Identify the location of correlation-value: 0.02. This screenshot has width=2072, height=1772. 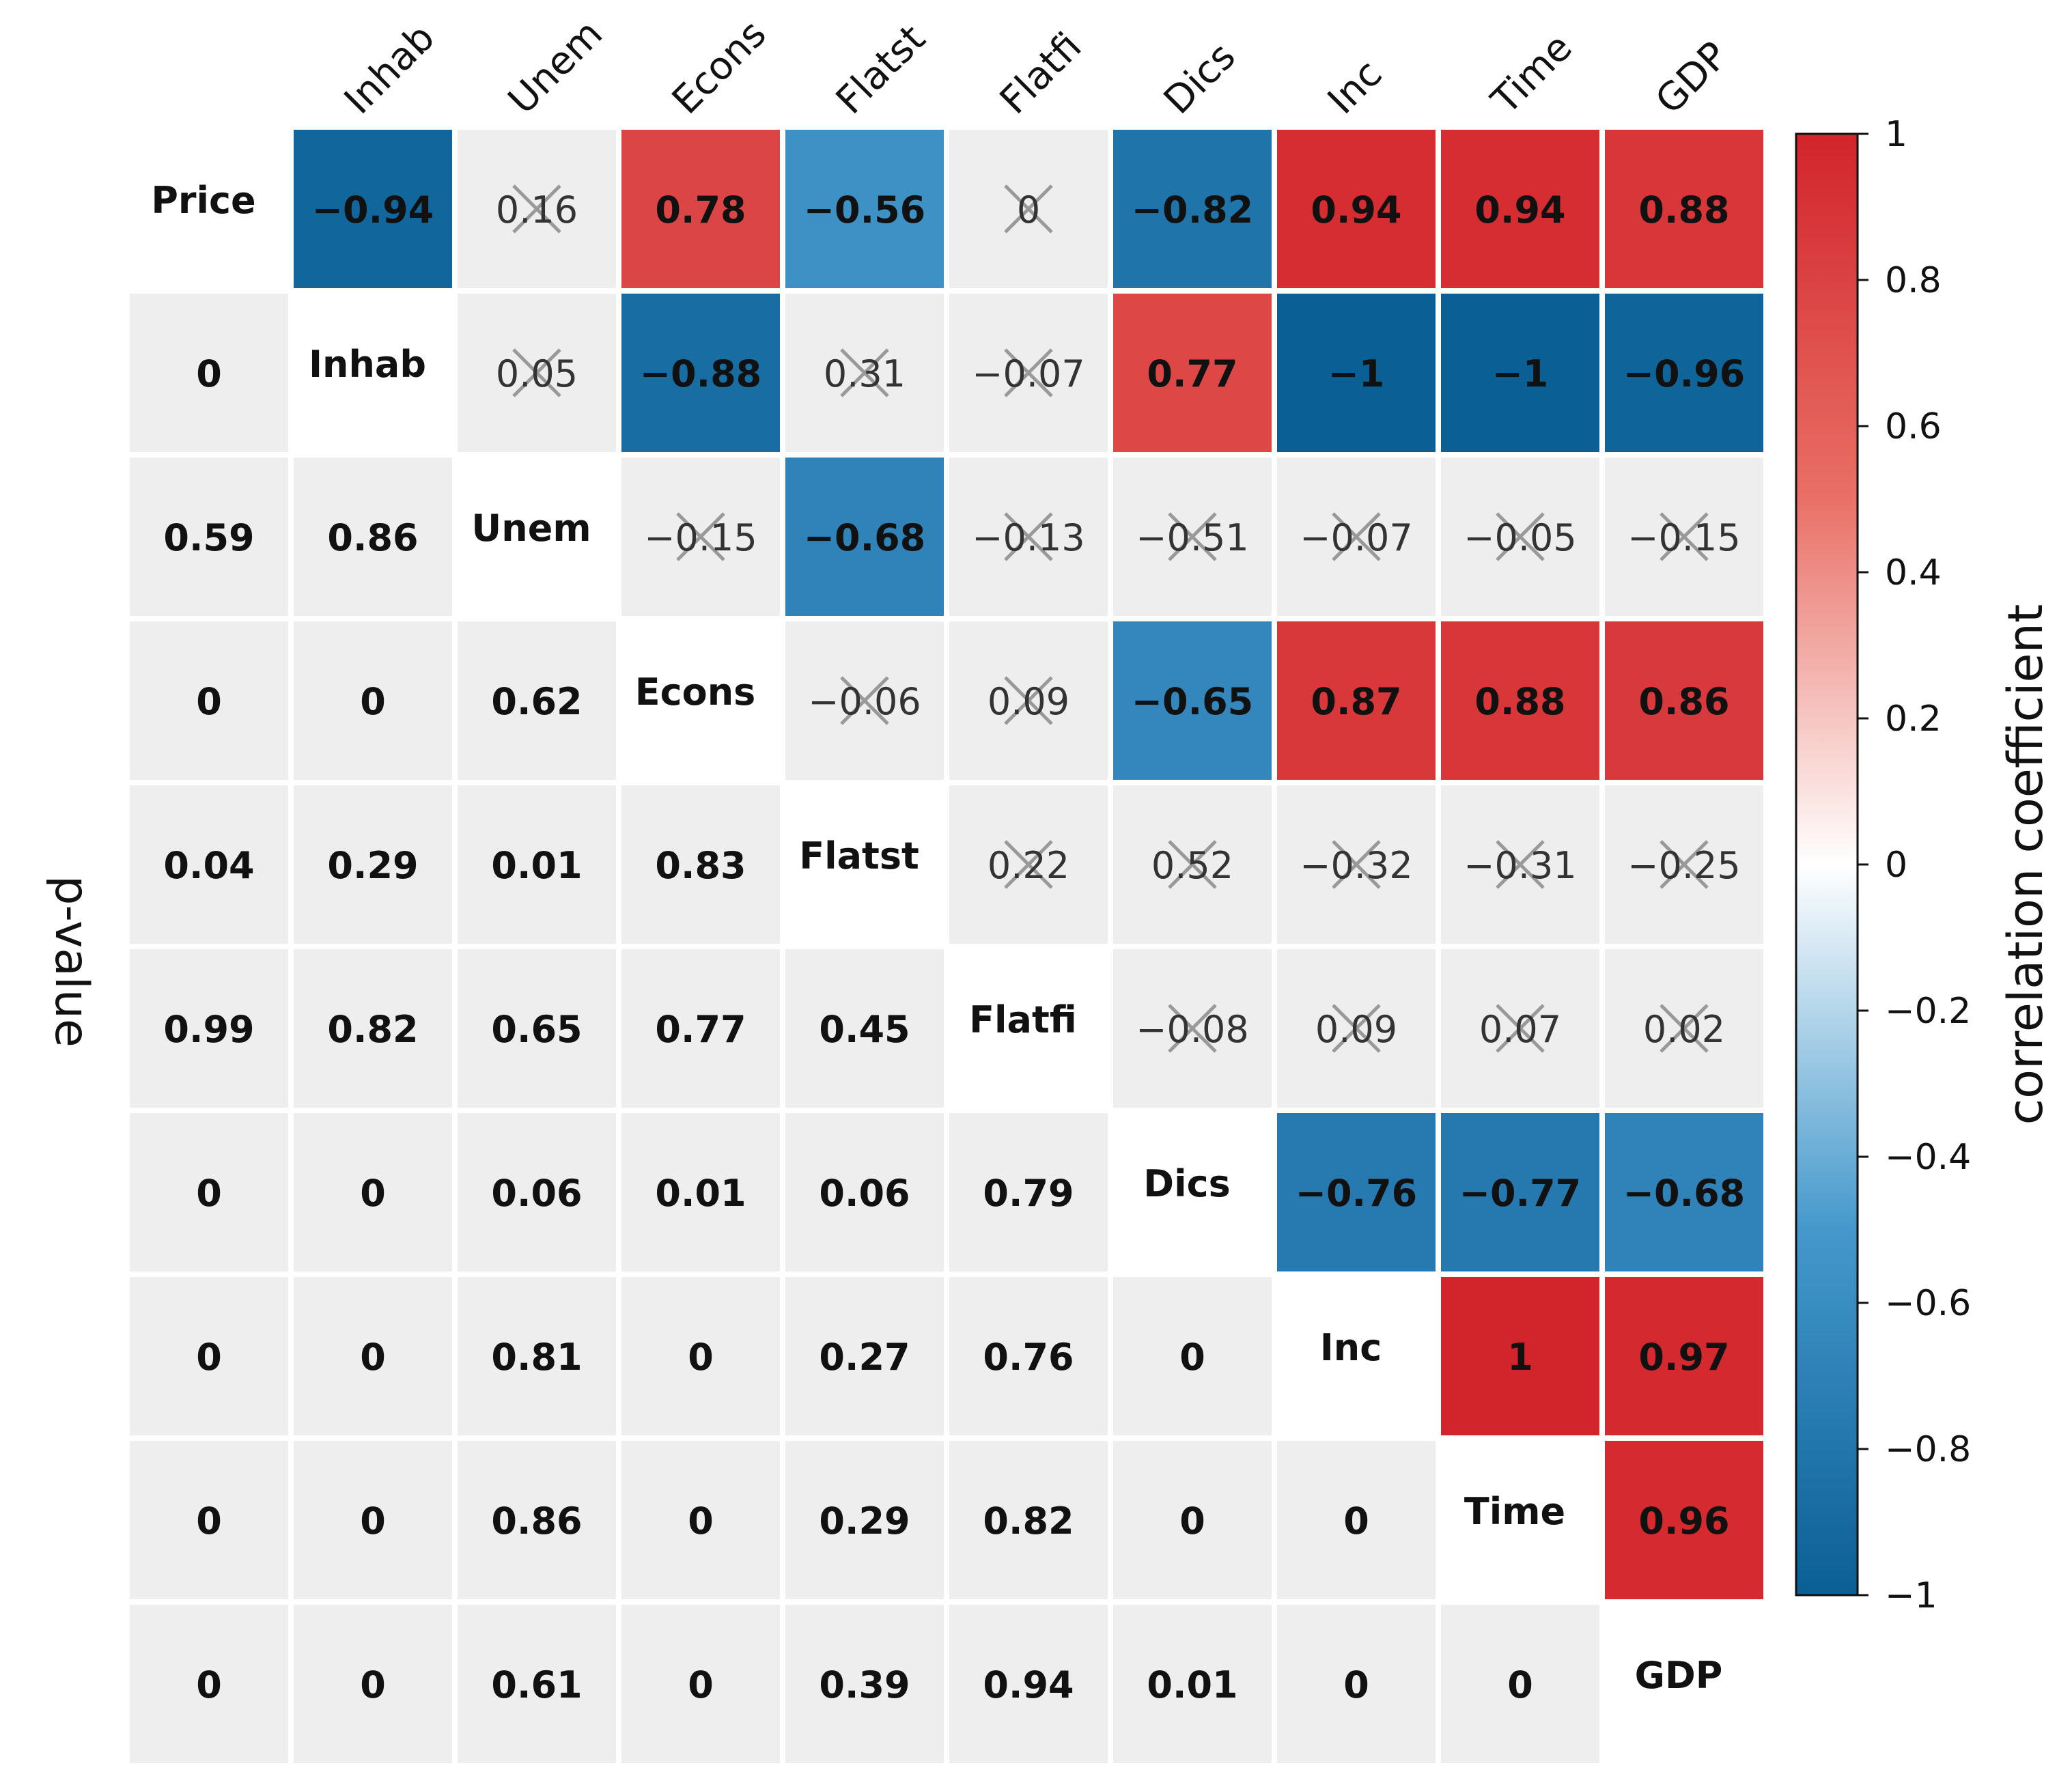
(1684, 1029).